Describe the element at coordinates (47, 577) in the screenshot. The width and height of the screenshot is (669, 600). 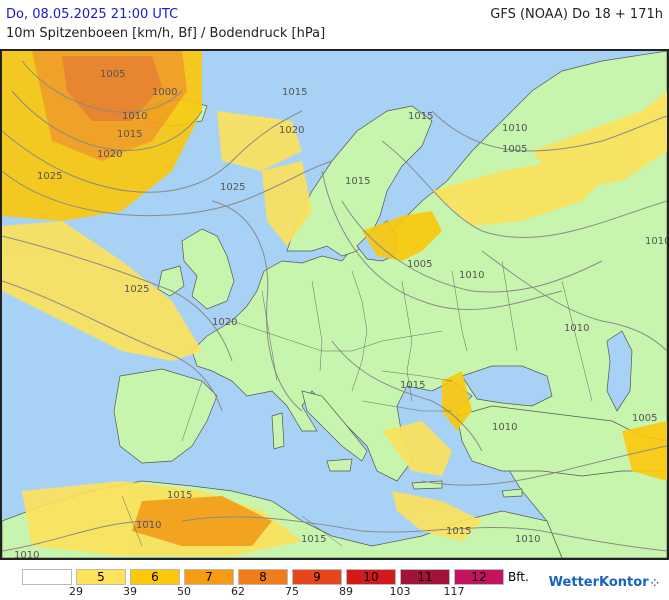
I see `legend-swatch` at that location.